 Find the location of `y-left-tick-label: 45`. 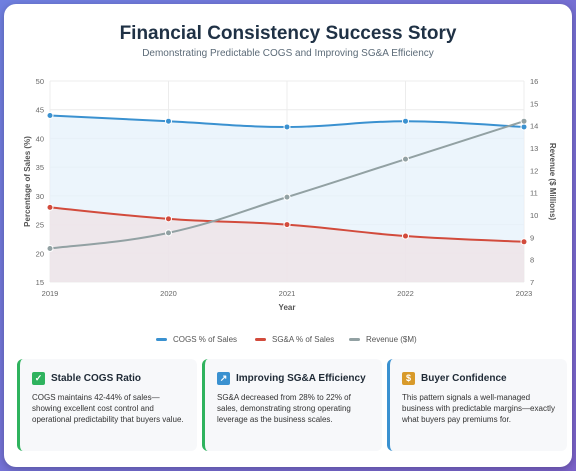

y-left-tick-label: 45 is located at coordinates (40, 110).